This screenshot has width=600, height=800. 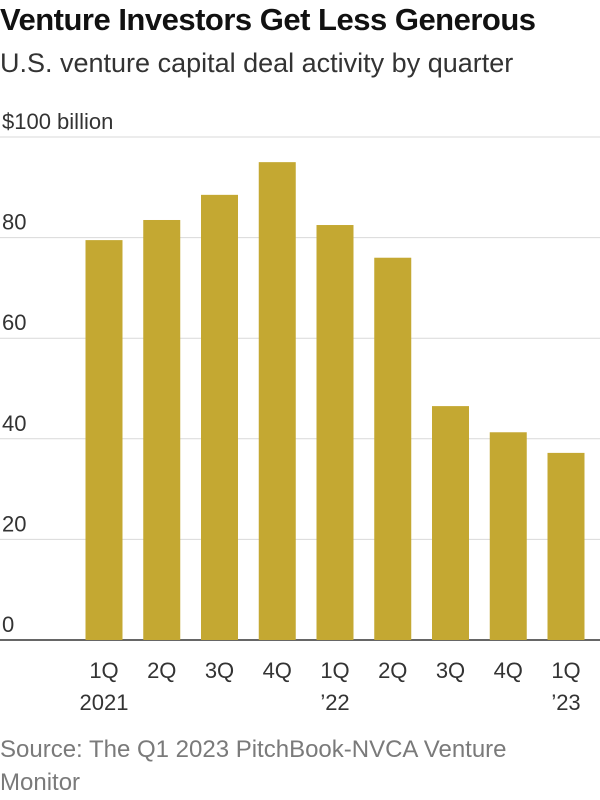 I want to click on x-tick-year-label: ’22, so click(x=334, y=702).